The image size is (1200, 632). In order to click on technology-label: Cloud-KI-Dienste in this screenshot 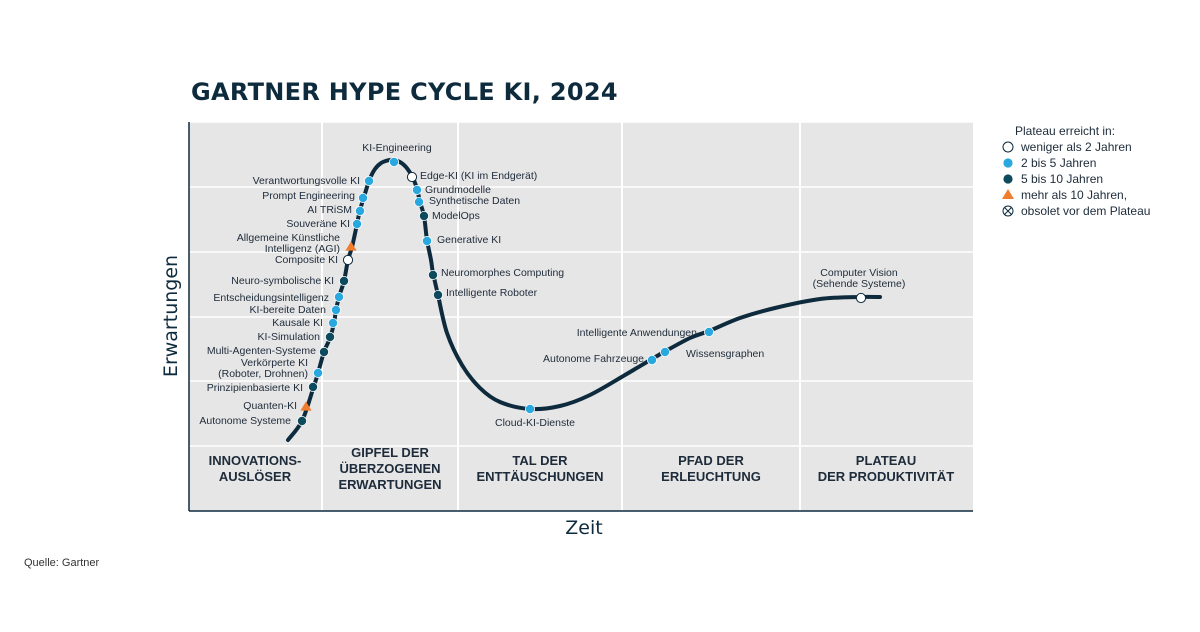, I will do `click(535, 423)`.